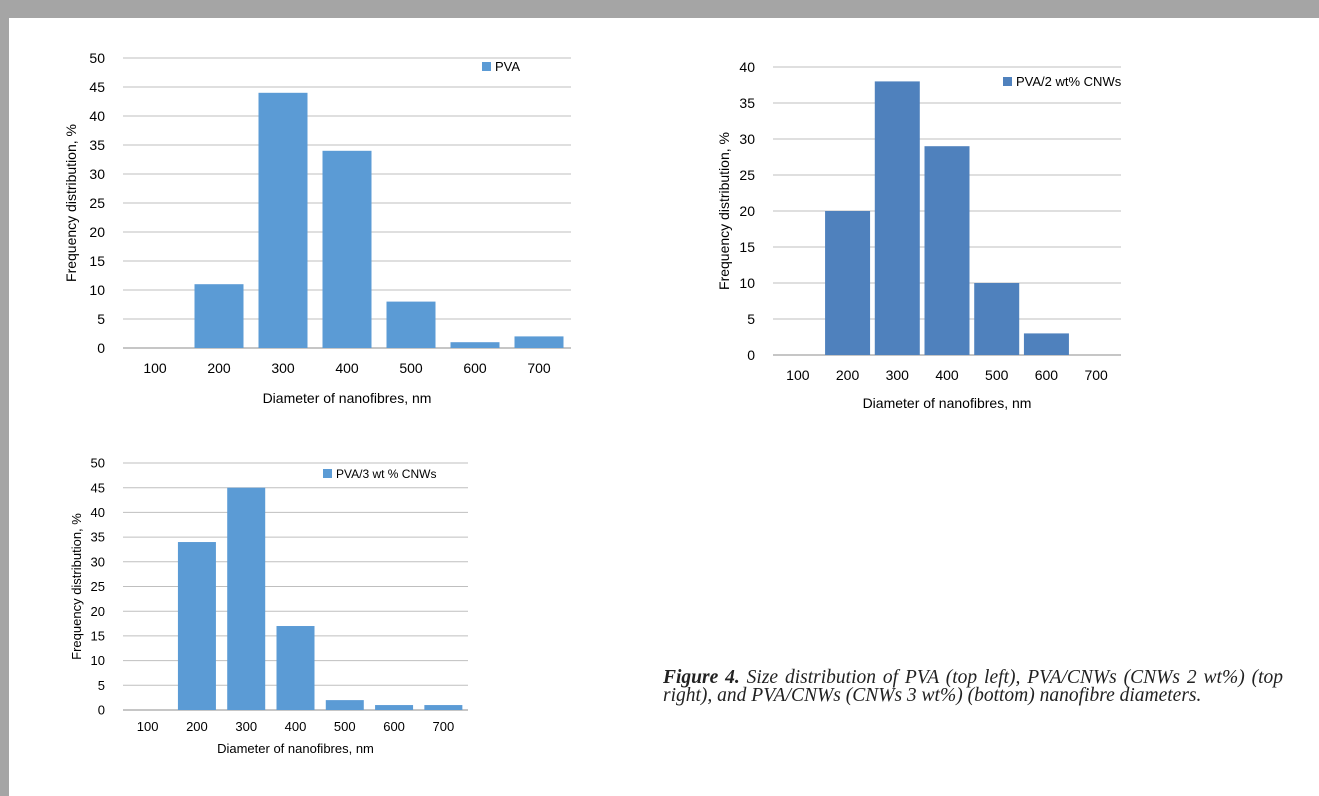  What do you see at coordinates (4, 407) in the screenshot?
I see `left-border` at bounding box center [4, 407].